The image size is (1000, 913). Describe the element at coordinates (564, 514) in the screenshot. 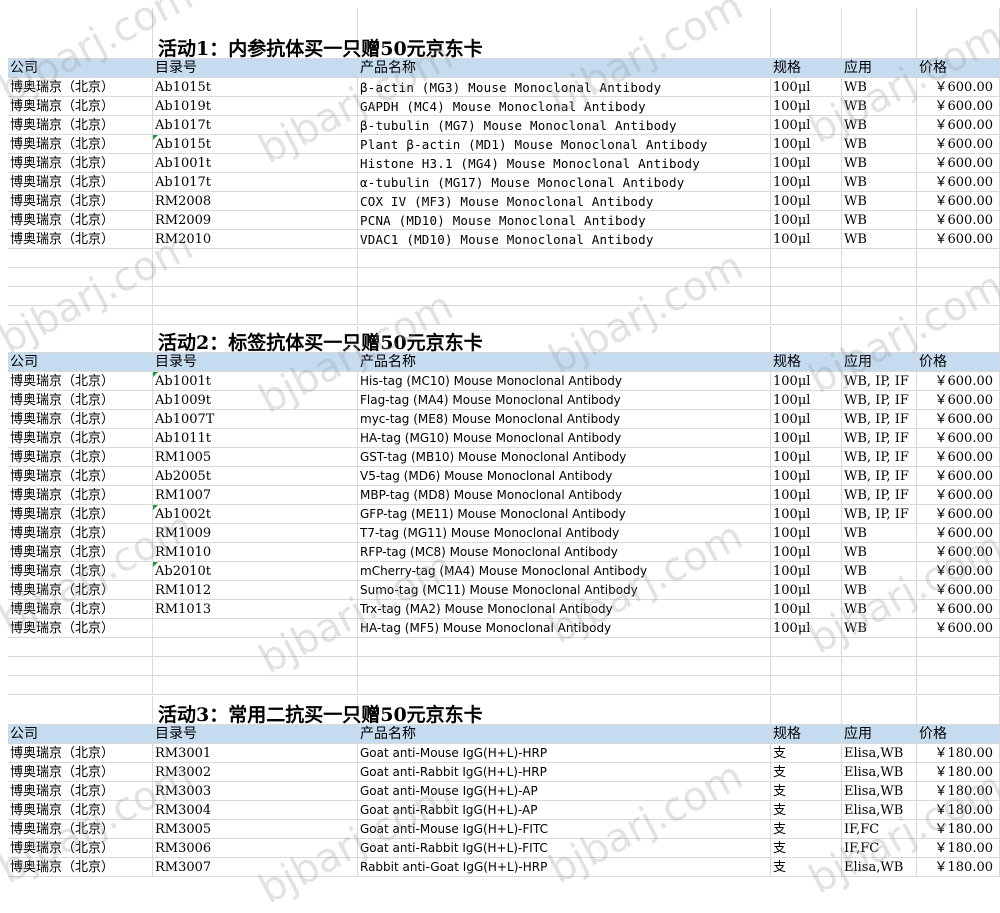

I see `product-name-cell: GFP-tag (ME11) Mouse Monoclonal Antibody` at that location.